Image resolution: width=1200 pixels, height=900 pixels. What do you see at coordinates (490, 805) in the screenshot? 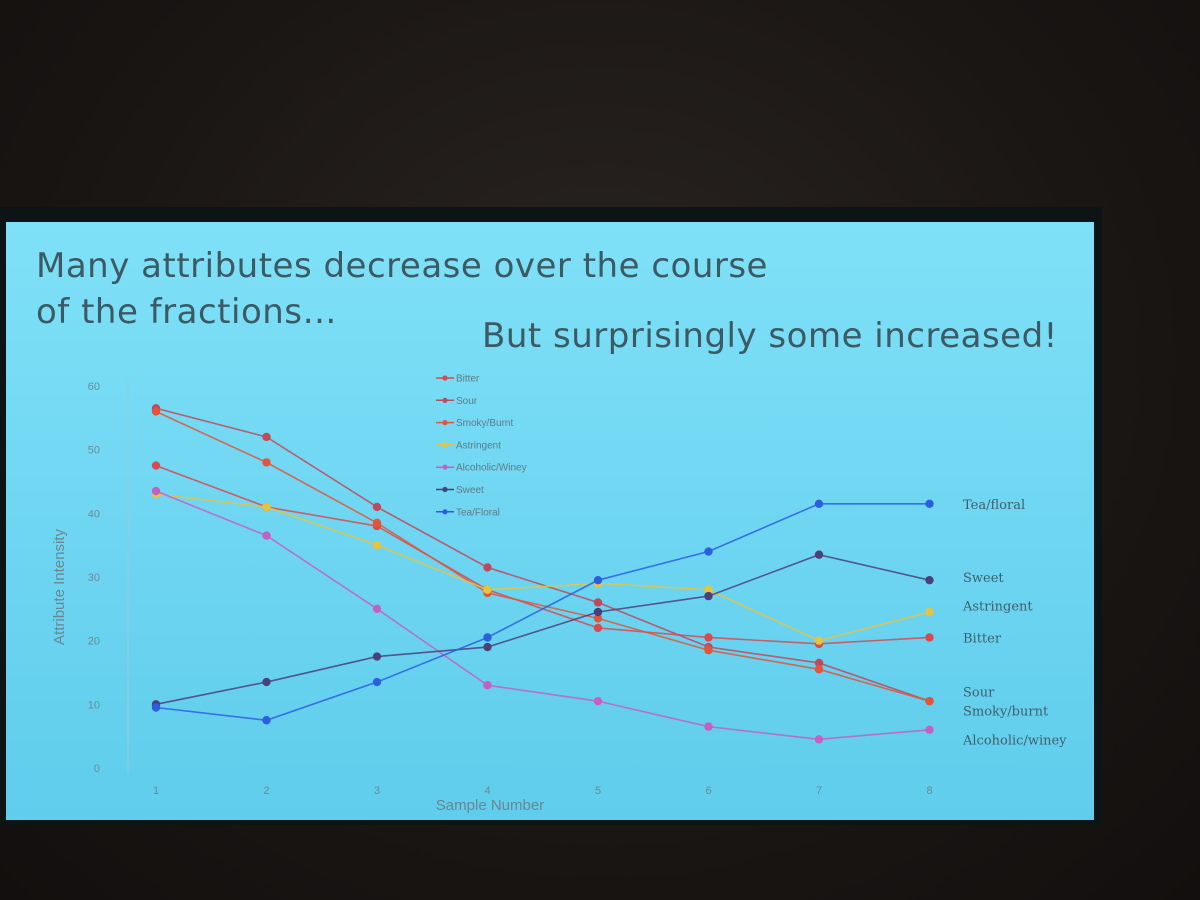
I see `x-axis-title: Sample Number` at bounding box center [490, 805].